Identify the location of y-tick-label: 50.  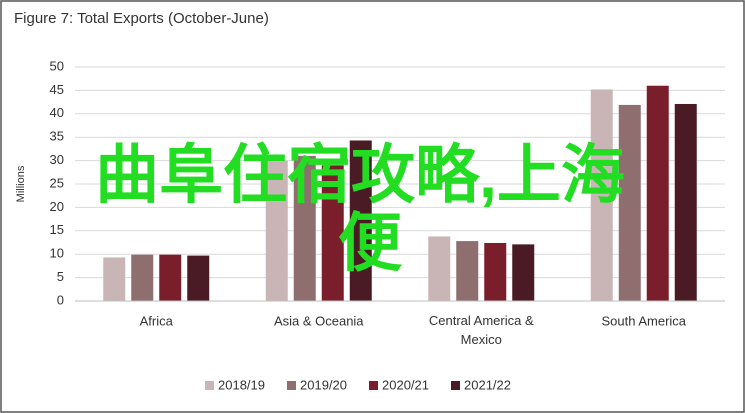
(57, 65).